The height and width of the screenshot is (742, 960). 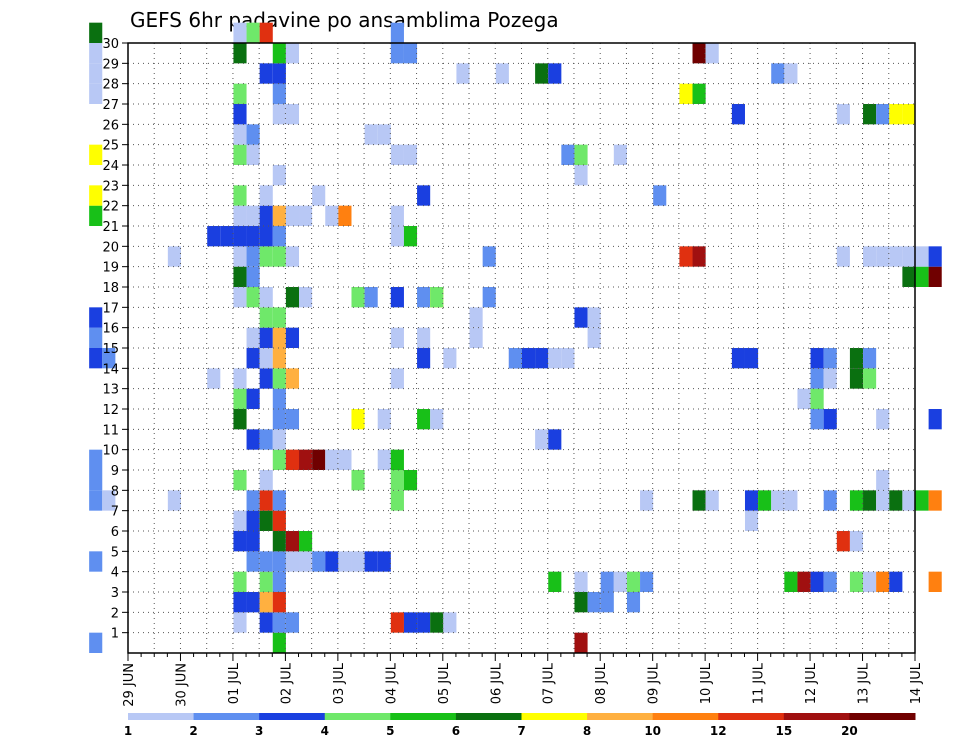 What do you see at coordinates (115, 634) in the screenshot?
I see `y-tick-label: 1` at bounding box center [115, 634].